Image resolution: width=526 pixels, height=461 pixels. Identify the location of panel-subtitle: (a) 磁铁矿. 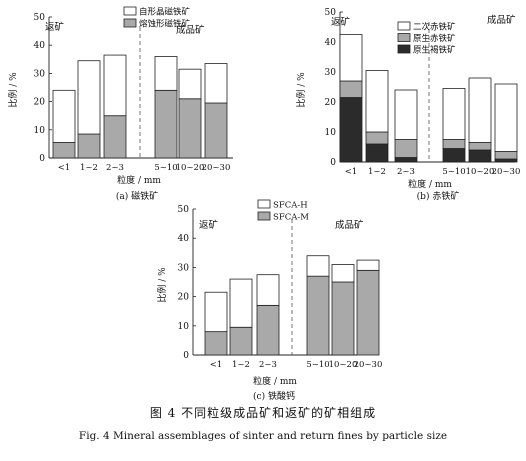
(137, 196).